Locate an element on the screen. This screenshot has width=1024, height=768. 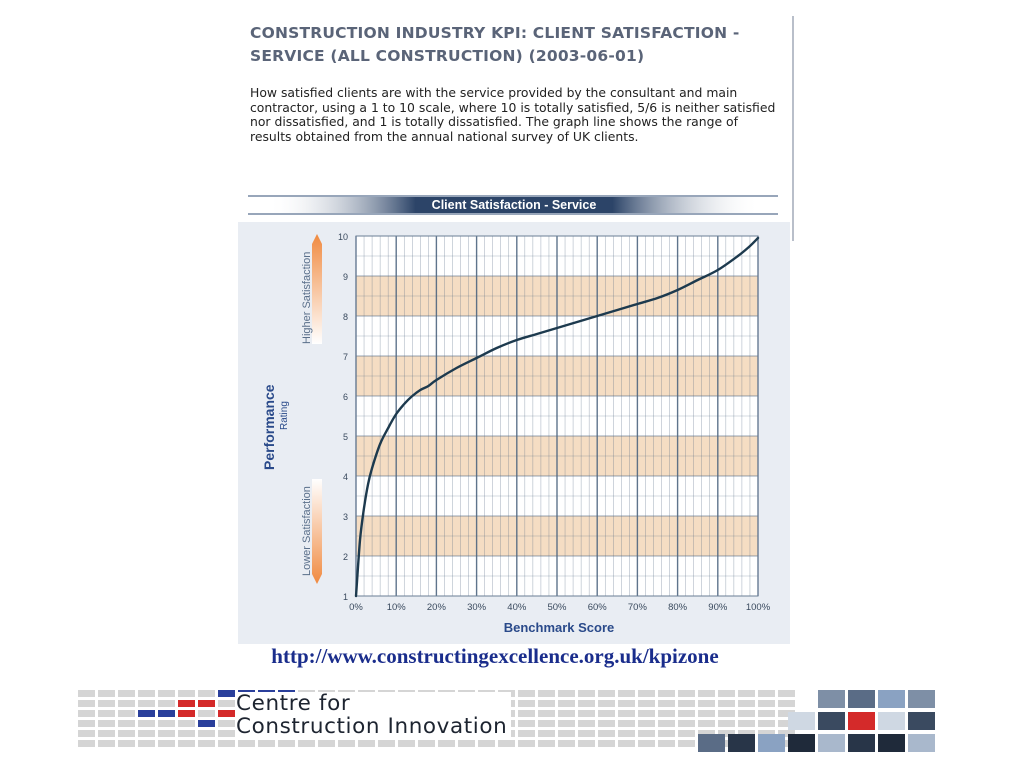
x-tick-label: 10% is located at coordinates (397, 607).